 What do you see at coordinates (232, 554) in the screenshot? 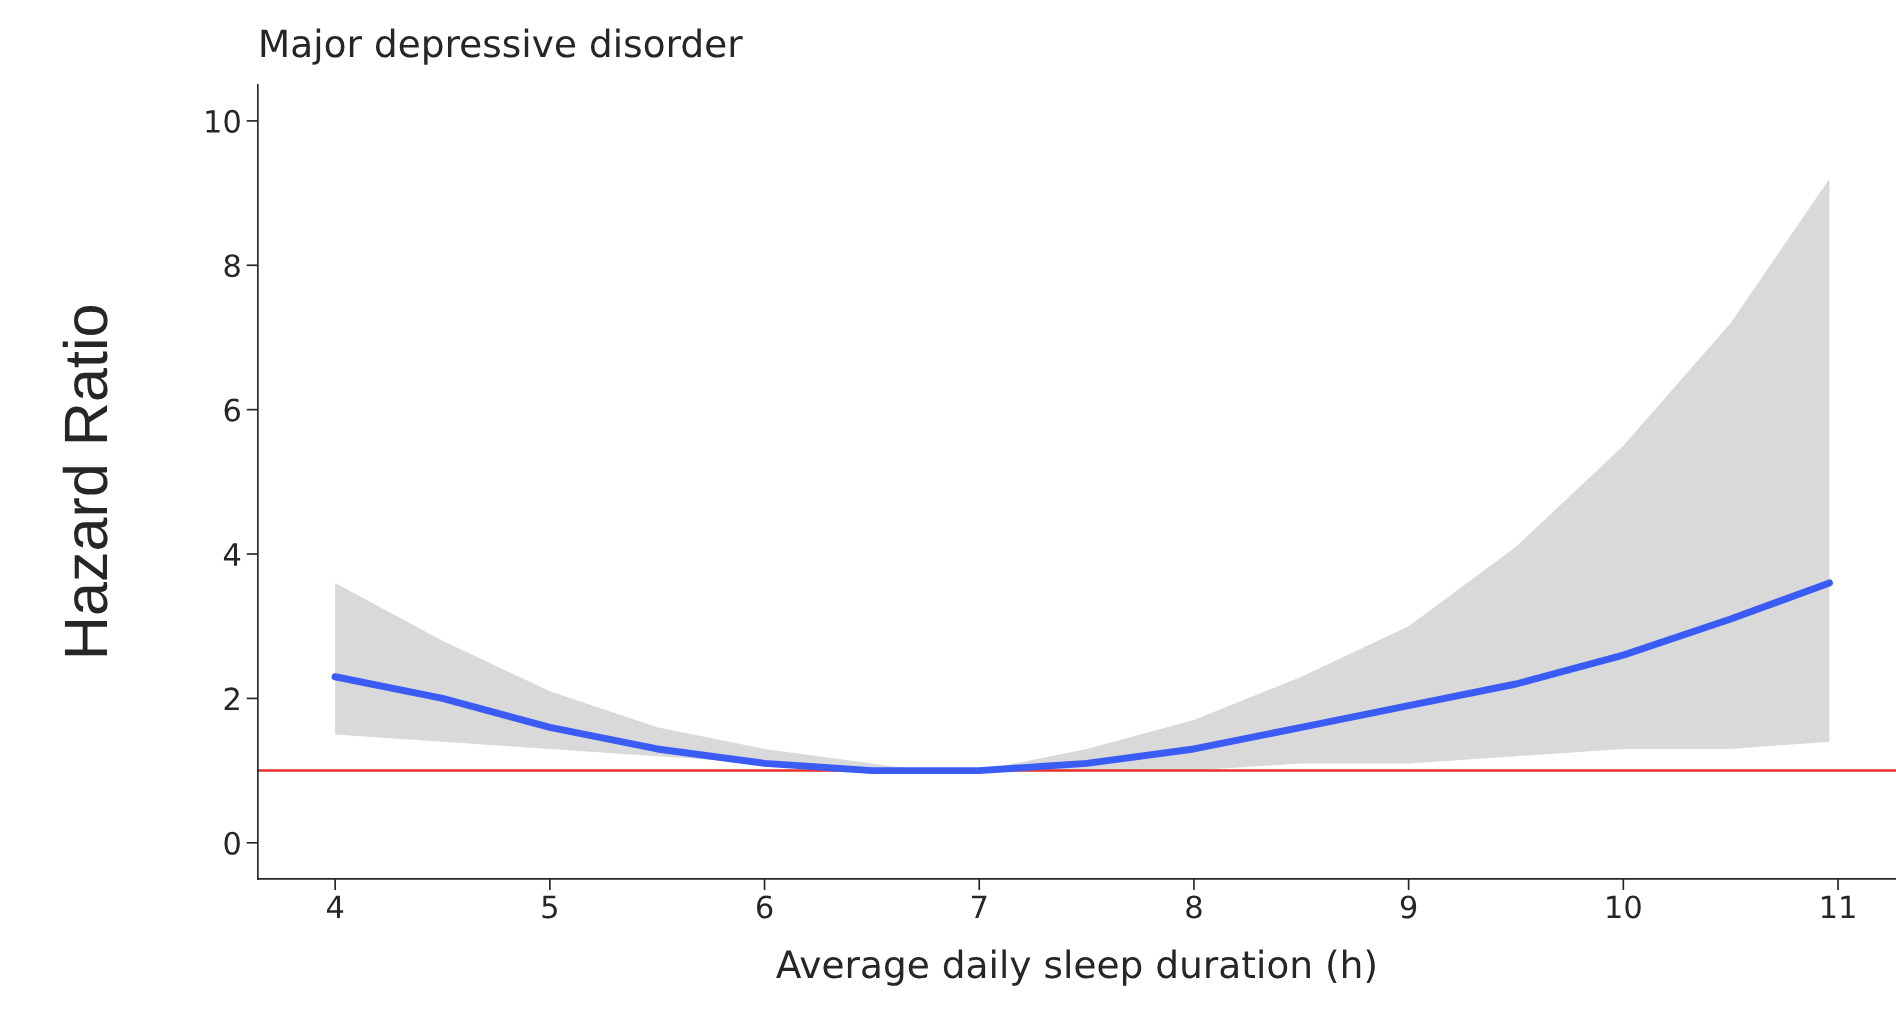
I see `y-tick-label: 4` at bounding box center [232, 554].